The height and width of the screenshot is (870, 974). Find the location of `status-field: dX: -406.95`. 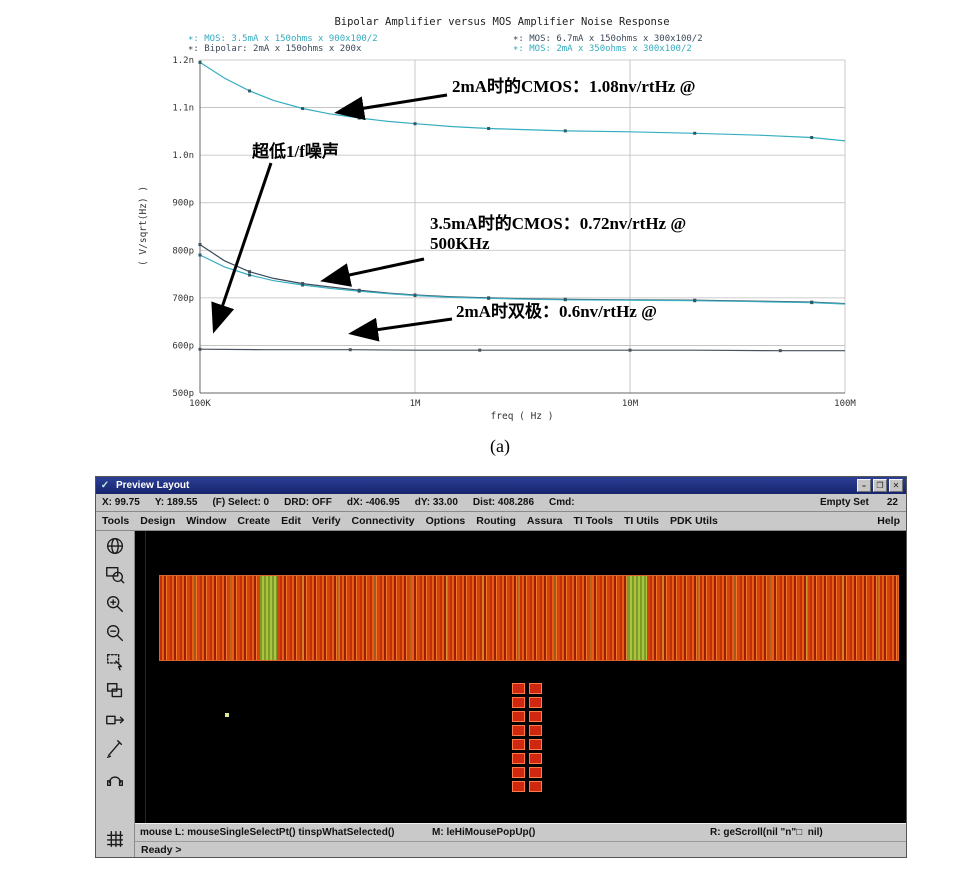

status-field: dX: -406.95 is located at coordinates (373, 502).